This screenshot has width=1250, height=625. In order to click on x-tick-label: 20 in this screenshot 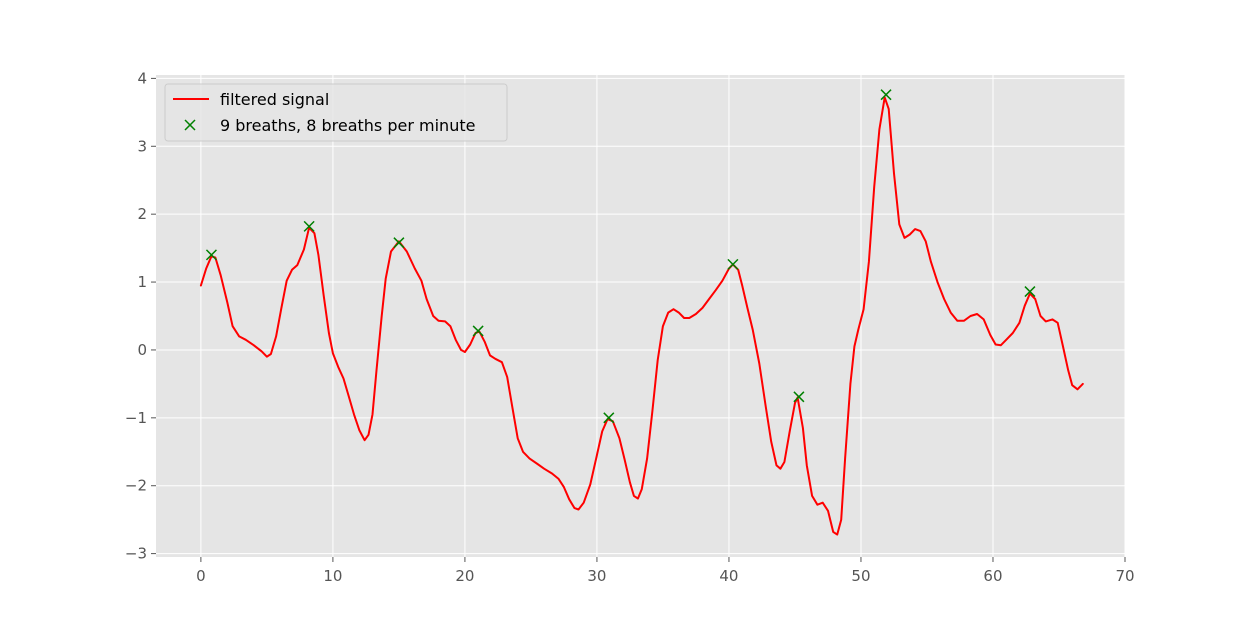, I will do `click(464, 576)`.